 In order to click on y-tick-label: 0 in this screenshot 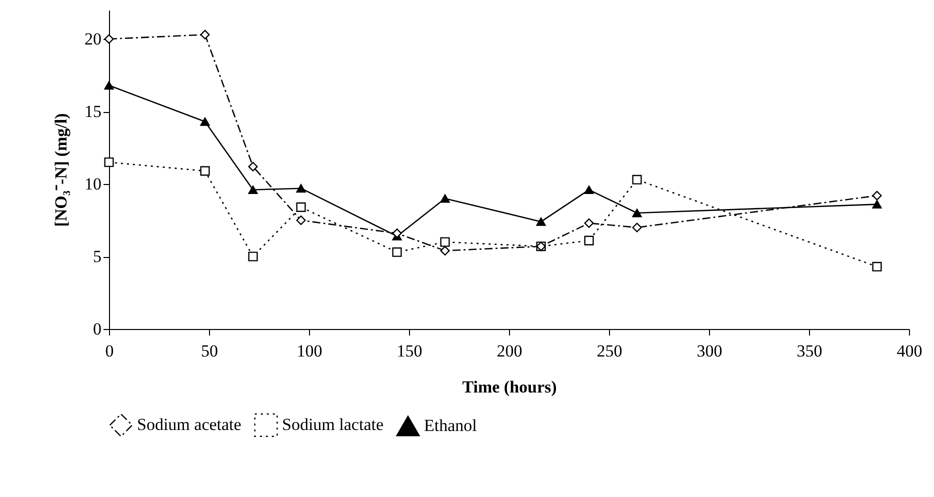, I will do `click(97, 329)`.